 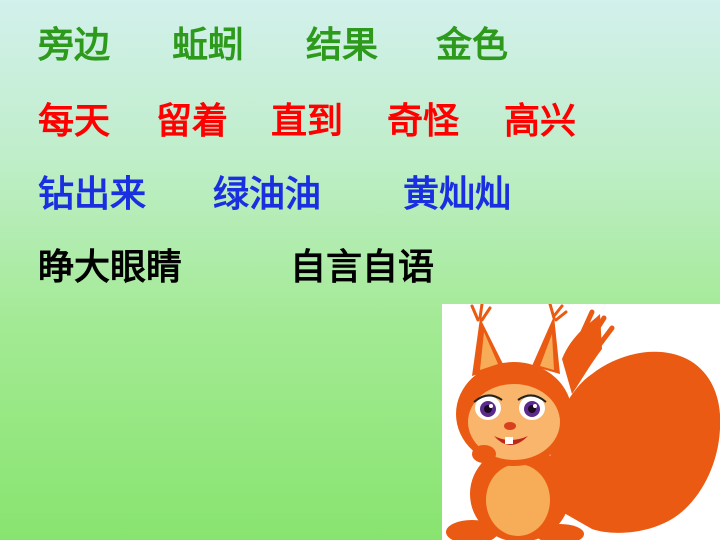 I want to click on vocab-word: 自言自语, so click(x=362, y=267).